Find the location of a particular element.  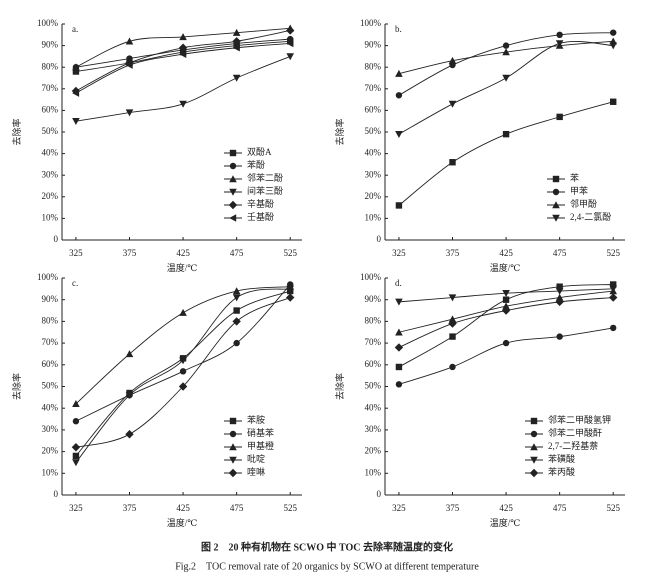

legend-label: 双酚A is located at coordinates (259, 152).